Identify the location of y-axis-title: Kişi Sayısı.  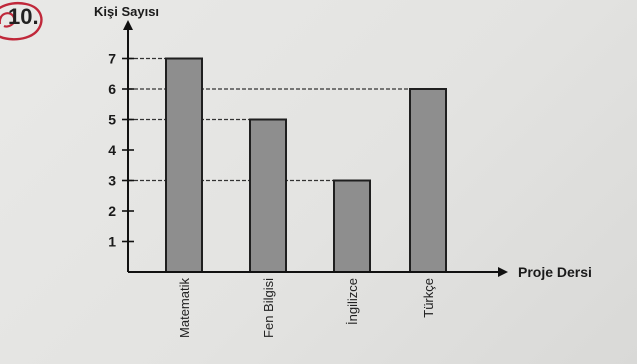
(126, 11).